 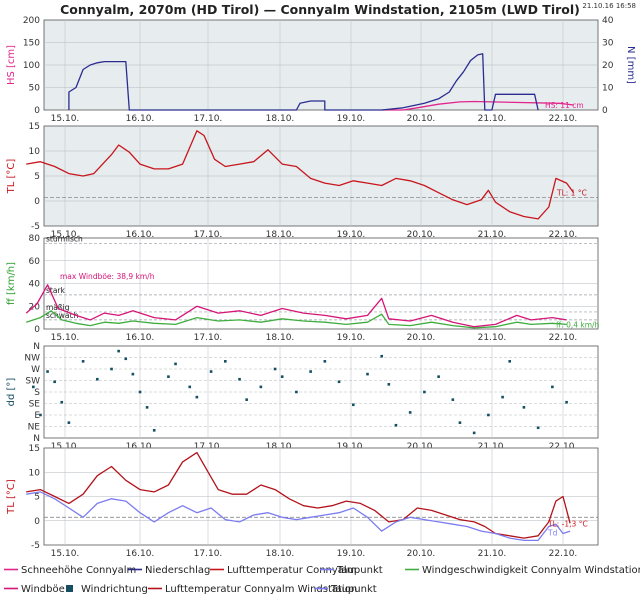 I want to click on y-tick-label: 10, so click(x=35, y=152).